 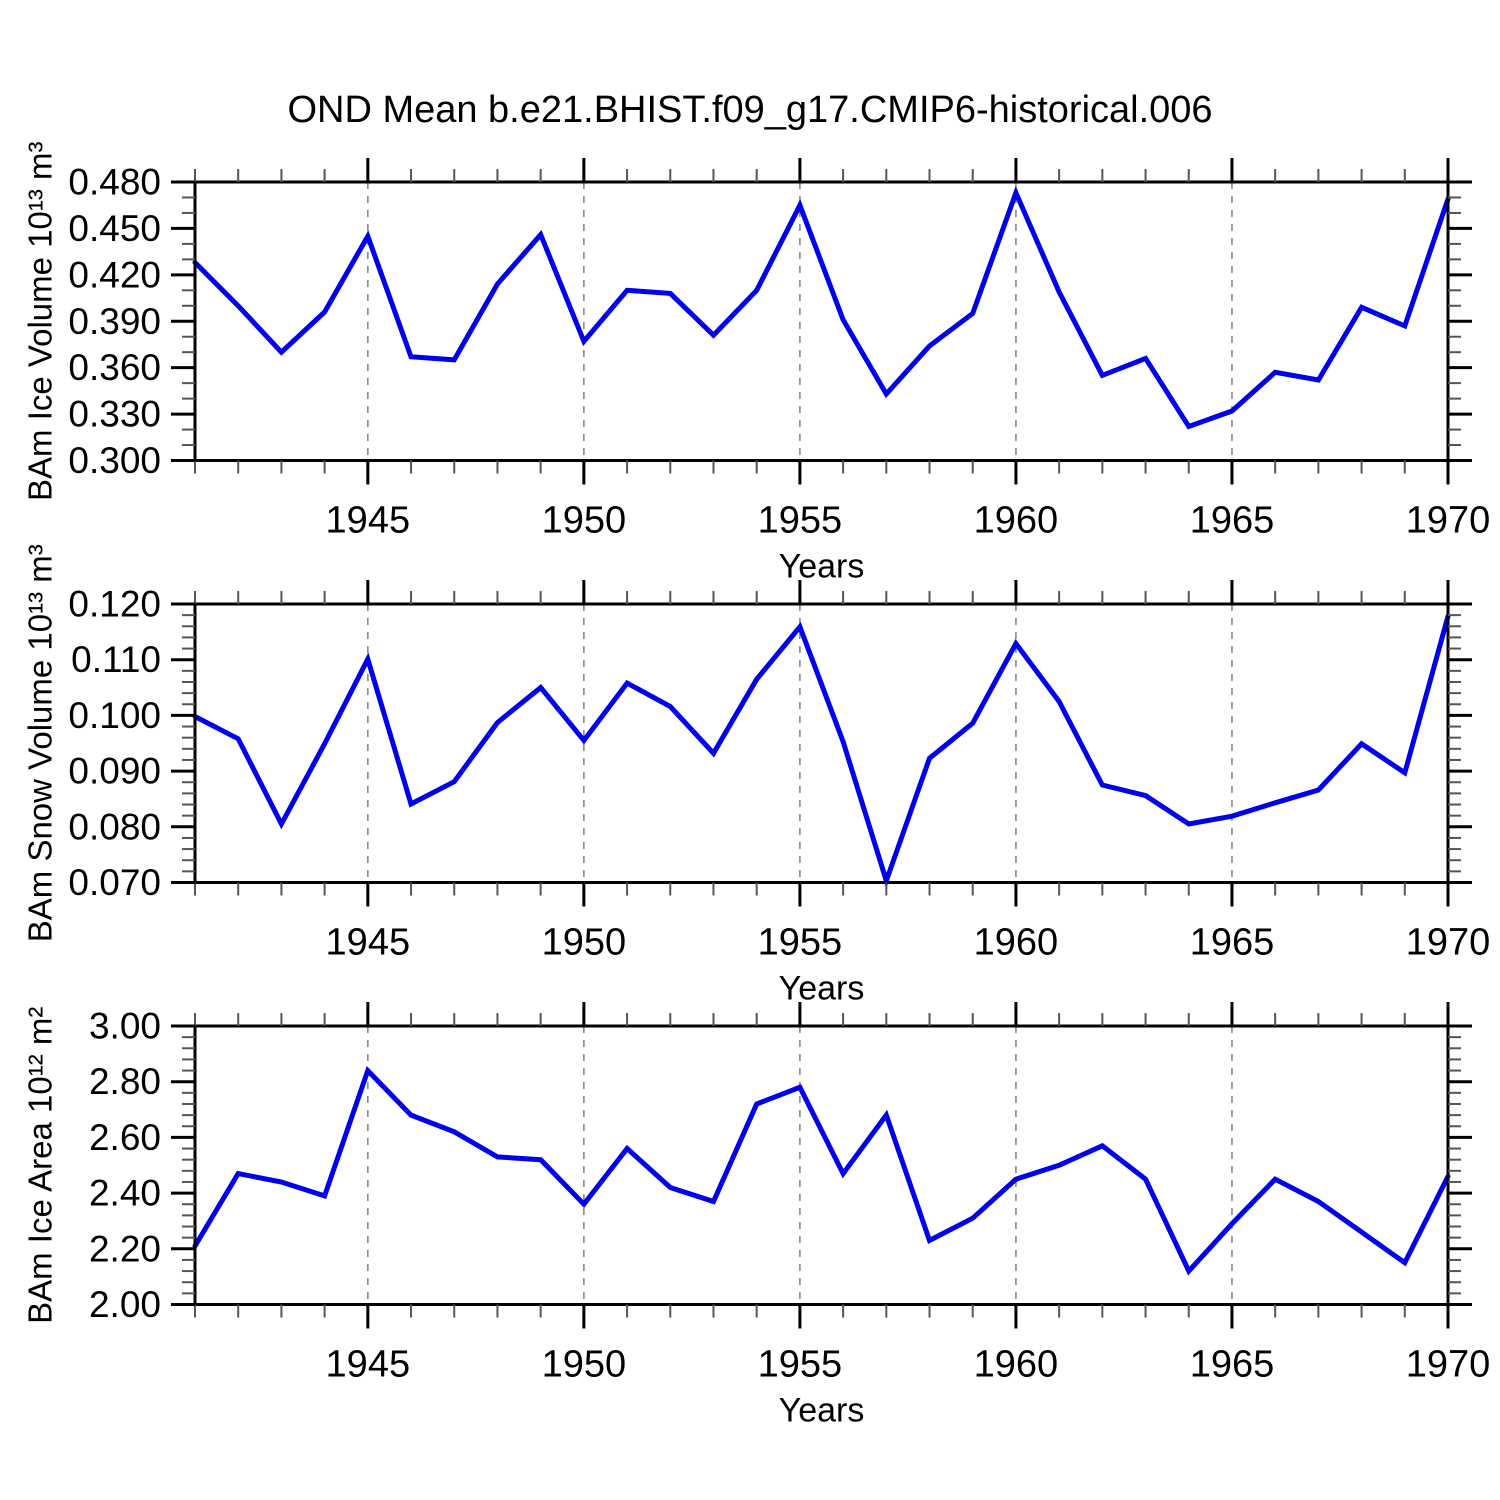 I want to click on y-tick-label: 0.090, so click(x=114, y=771).